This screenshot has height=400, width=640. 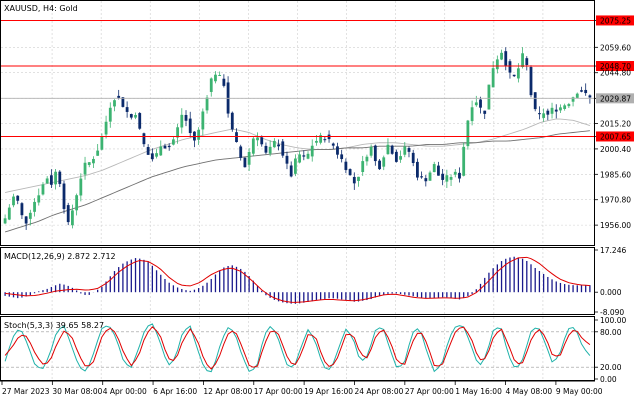 I want to click on stoch-tick-label: 20.00, so click(x=611, y=367).